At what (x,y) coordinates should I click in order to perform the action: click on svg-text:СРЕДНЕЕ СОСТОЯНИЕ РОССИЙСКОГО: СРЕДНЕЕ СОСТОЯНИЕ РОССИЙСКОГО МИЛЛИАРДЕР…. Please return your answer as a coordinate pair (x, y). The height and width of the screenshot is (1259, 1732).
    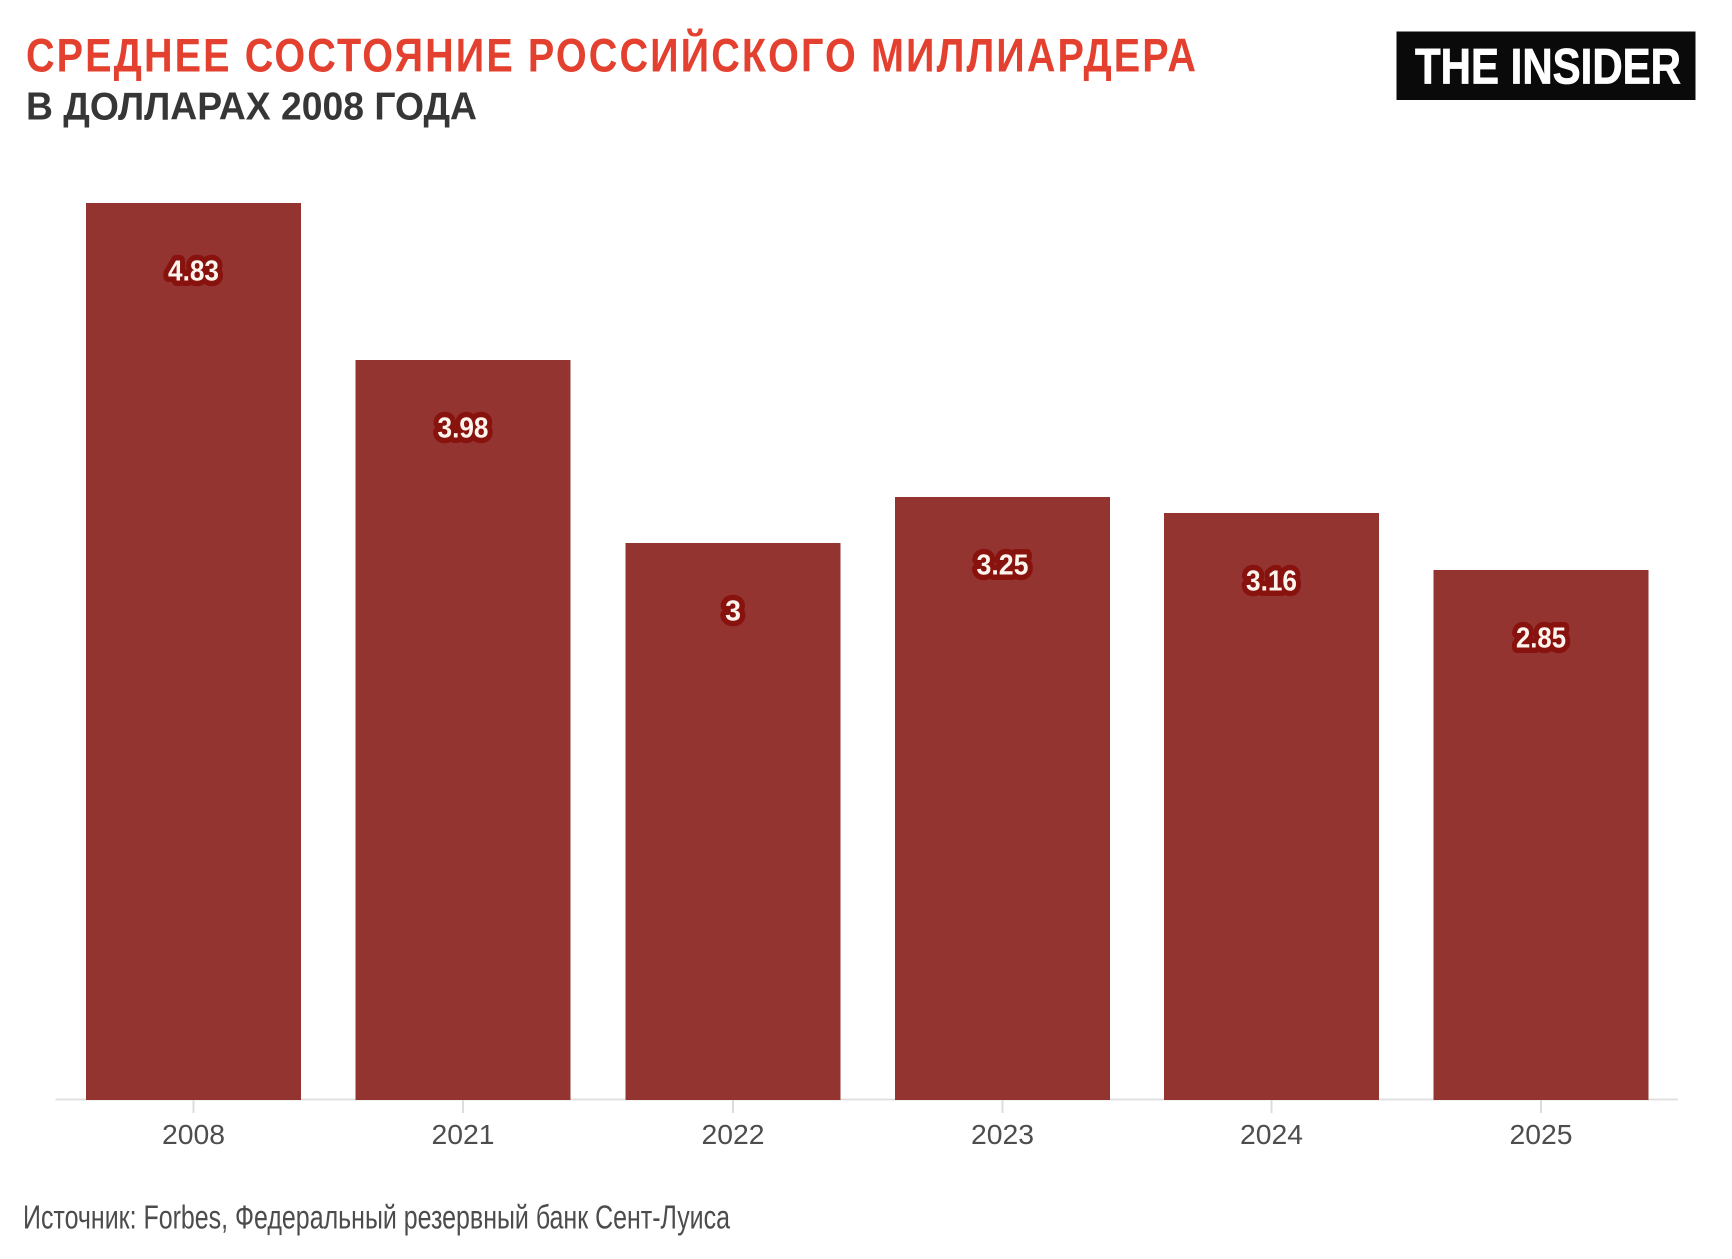
    Looking at the image, I should click on (612, 55).